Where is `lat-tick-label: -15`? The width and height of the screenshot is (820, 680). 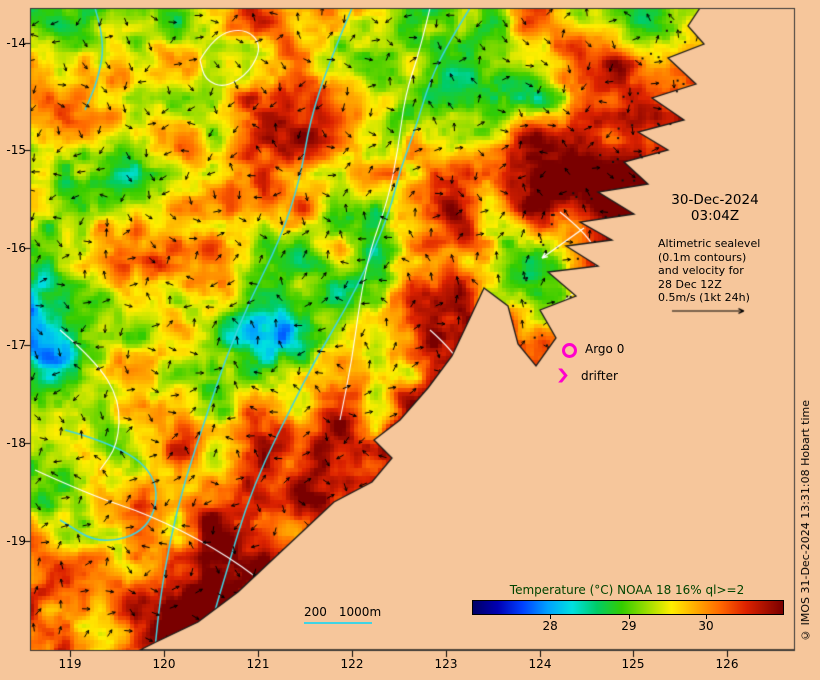
lat-tick-label: -15 is located at coordinates (16, 150).